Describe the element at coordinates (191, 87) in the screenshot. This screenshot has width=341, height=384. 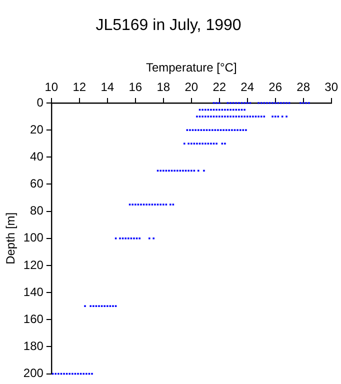
I see `x-tick-label: 20` at that location.